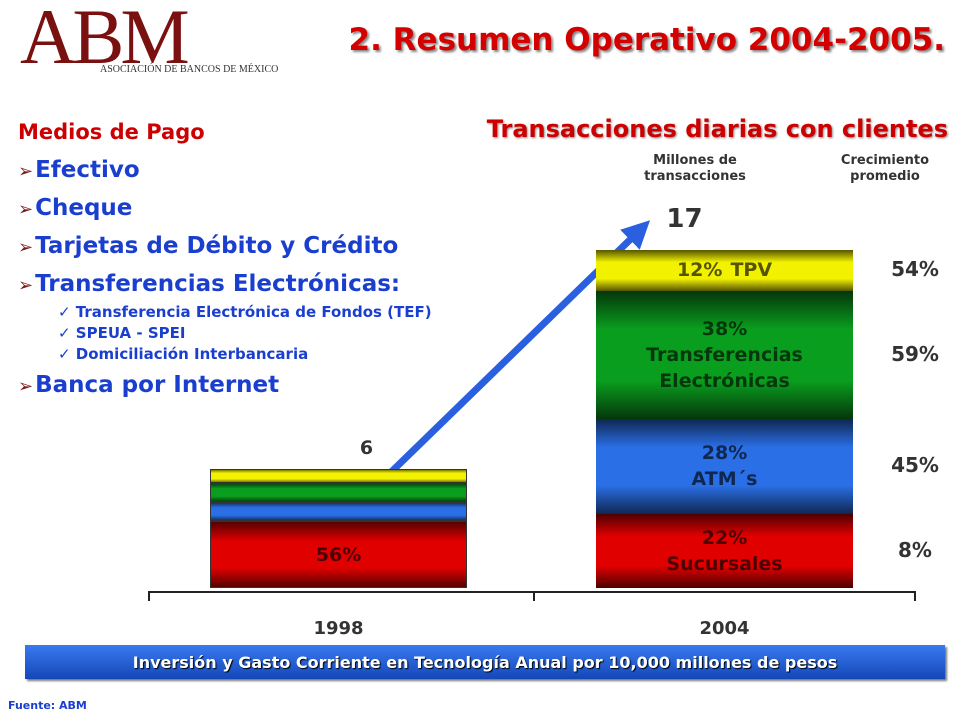 The width and height of the screenshot is (960, 720). I want to click on logo-subtitle: ASOCIACIÓN DE BANCOS DE MÉXICO, so click(189, 69).